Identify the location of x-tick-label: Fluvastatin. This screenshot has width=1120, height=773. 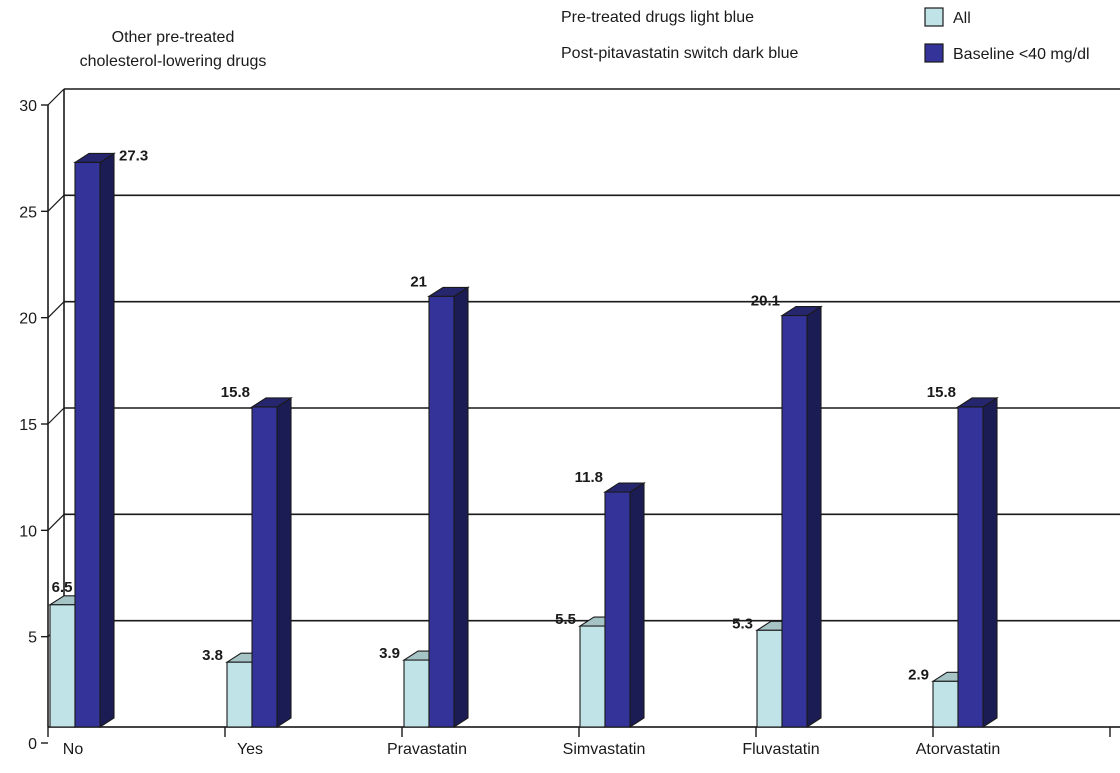
(780, 749).